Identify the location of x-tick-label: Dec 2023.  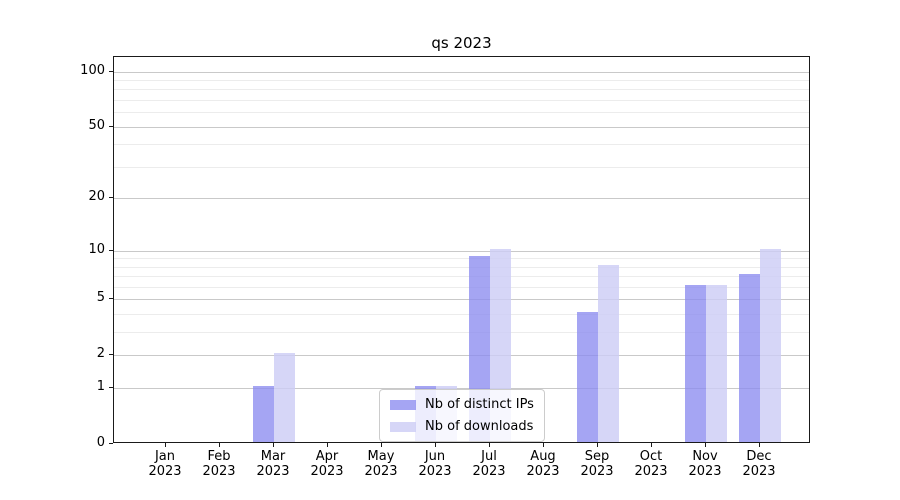
(759, 464).